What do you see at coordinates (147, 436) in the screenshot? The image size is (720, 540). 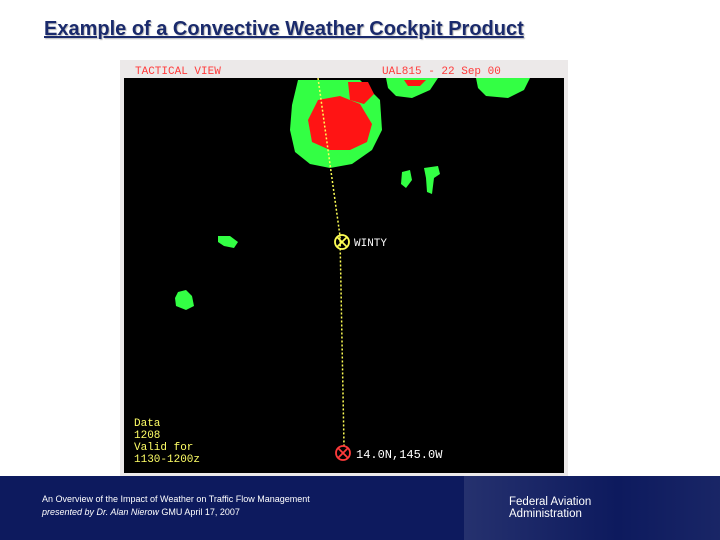 I see `data-number: 1208` at bounding box center [147, 436].